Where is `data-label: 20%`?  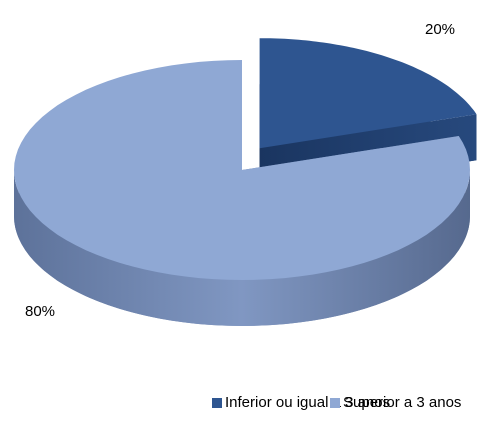
data-label: 20% is located at coordinates (440, 29).